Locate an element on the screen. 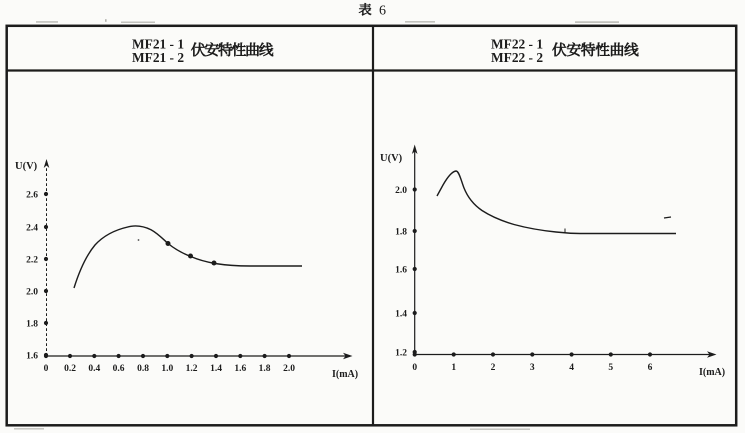 The height and width of the screenshot is (433, 745). svg-text: 2.2 is located at coordinates (32, 261).